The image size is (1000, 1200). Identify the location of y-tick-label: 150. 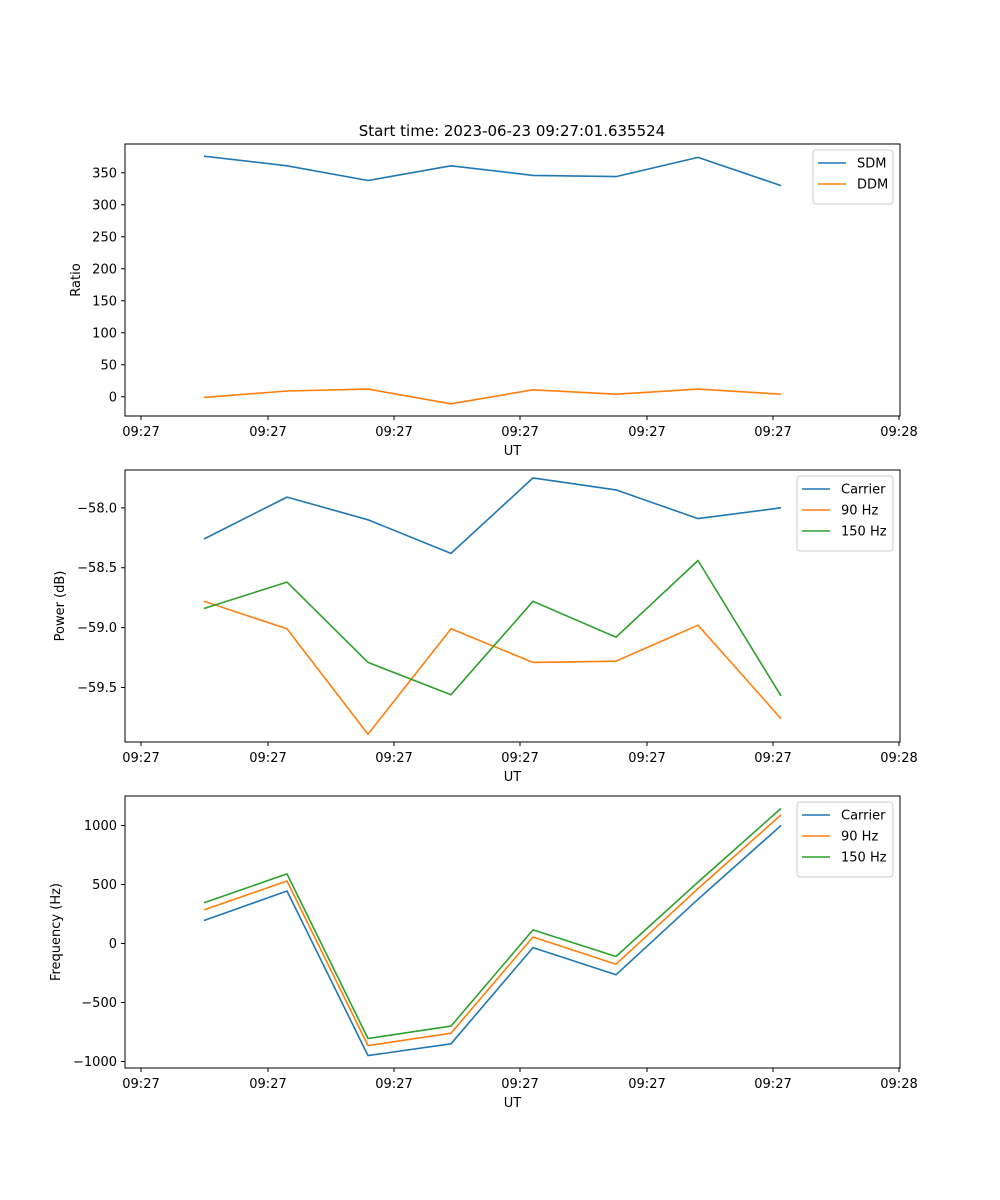
(104, 301).